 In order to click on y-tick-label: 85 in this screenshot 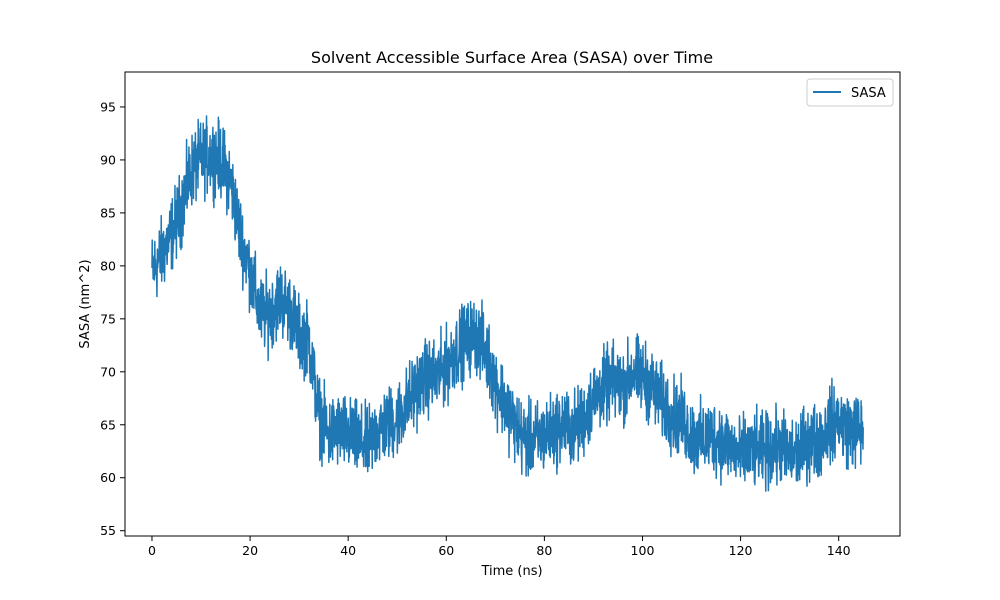, I will do `click(108, 212)`.